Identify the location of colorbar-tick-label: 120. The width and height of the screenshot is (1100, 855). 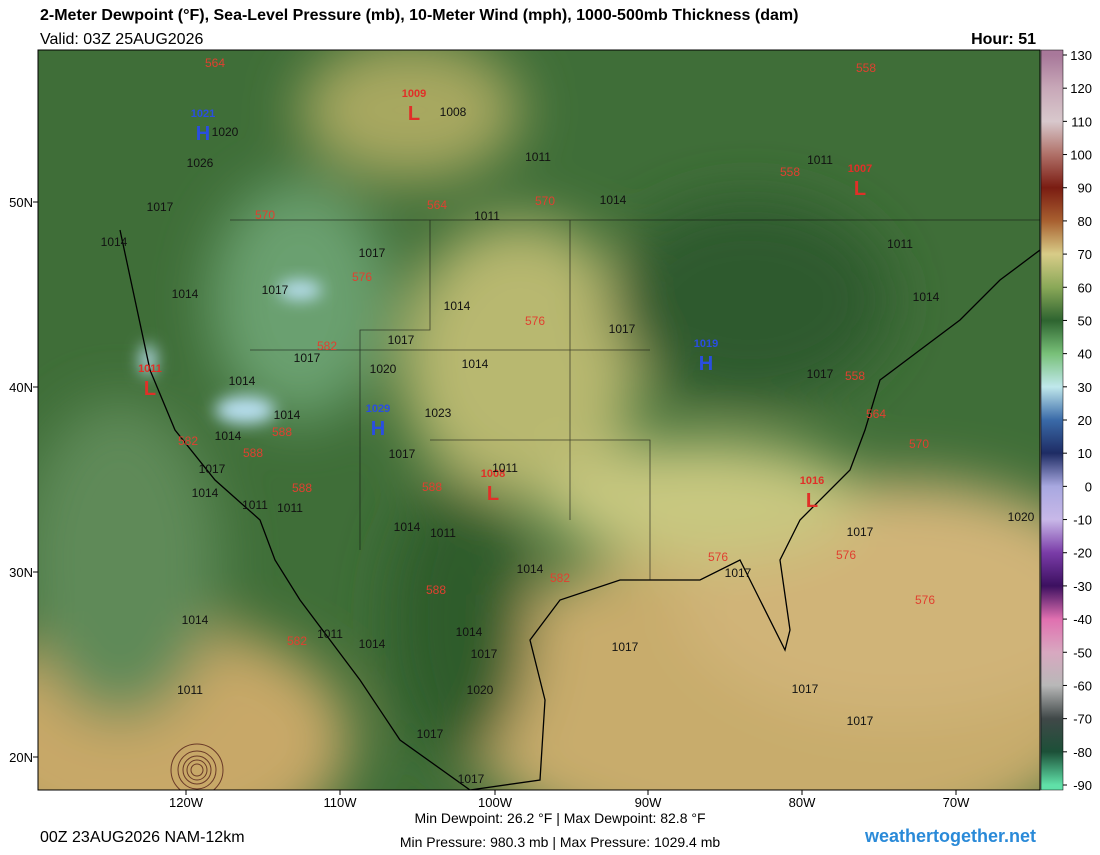
(1081, 88).